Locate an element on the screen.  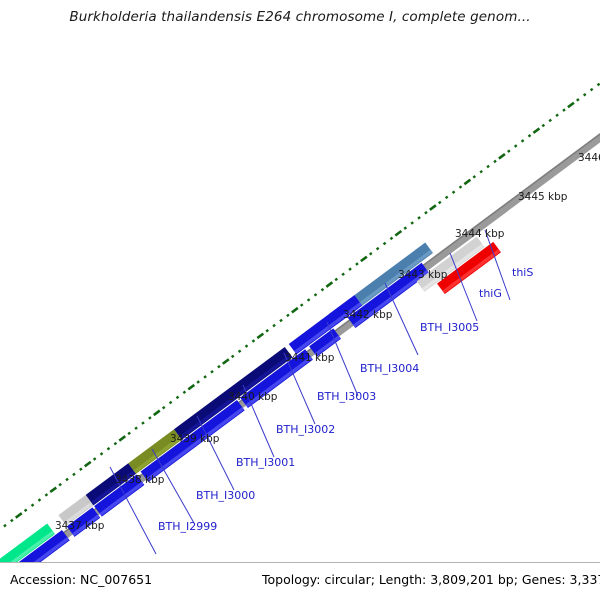
feature-gray-bth-i2999 is located at coordinates (76, 510).